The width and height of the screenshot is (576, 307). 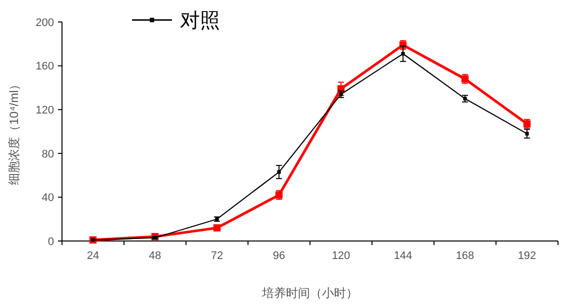 I want to click on x-tick-label: 72, so click(x=217, y=256).